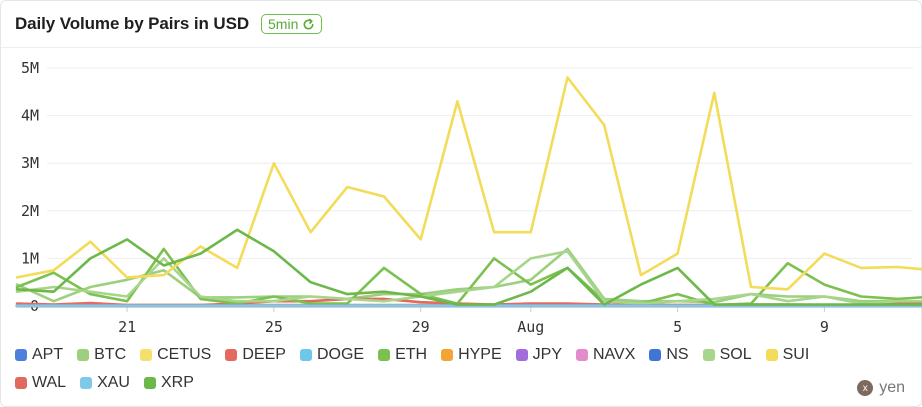 This screenshot has width=922, height=407. Describe the element at coordinates (113, 382) in the screenshot. I see `legend-label: XAU` at that location.